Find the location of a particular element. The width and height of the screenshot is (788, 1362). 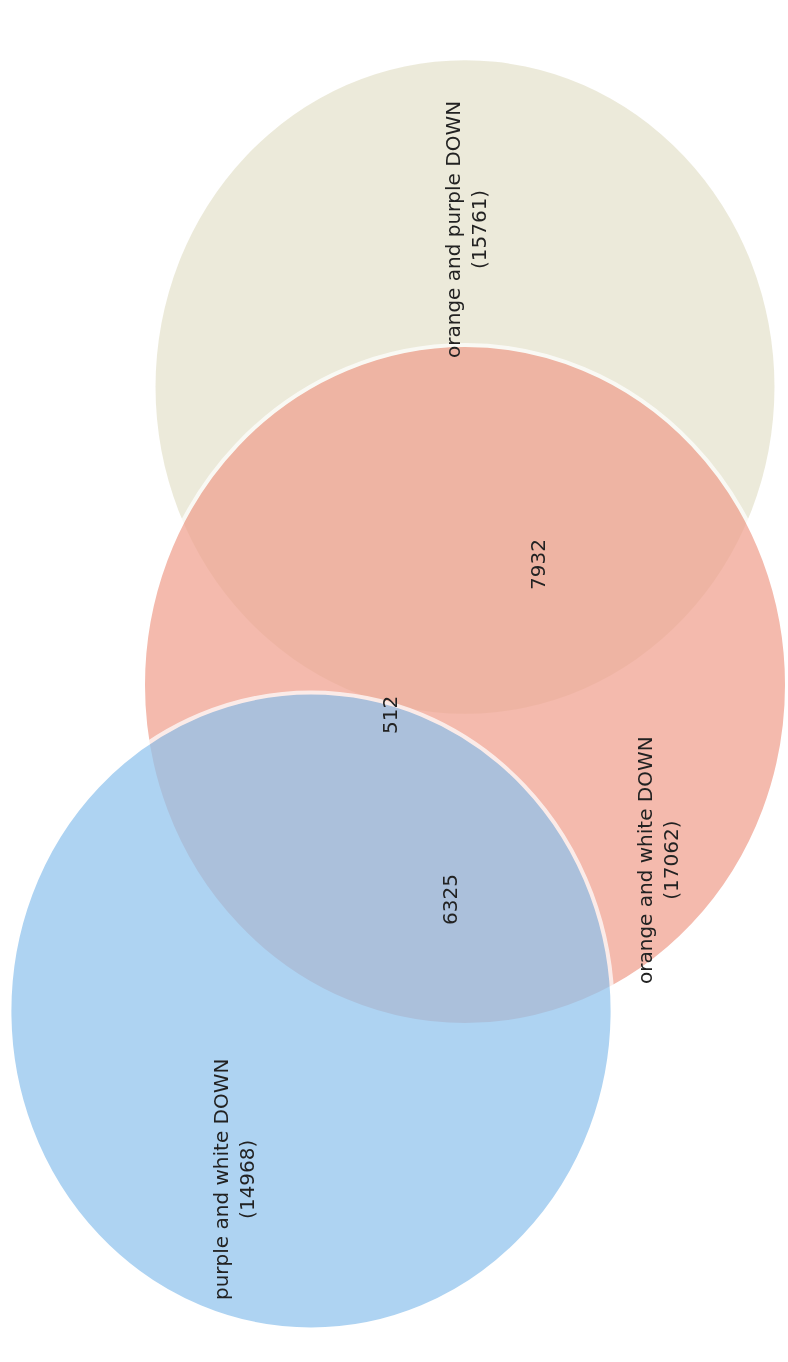

text: 512 is located at coordinates (390, 714).